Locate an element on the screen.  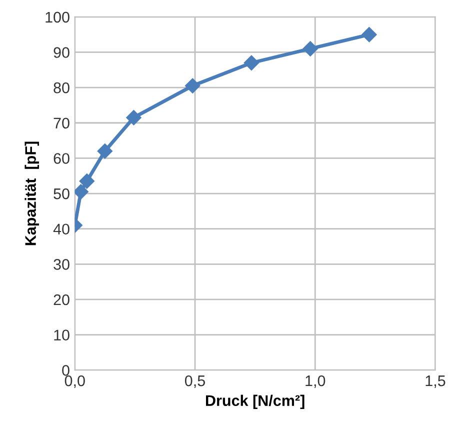
x-tick-label: 0,5 is located at coordinates (194, 381).